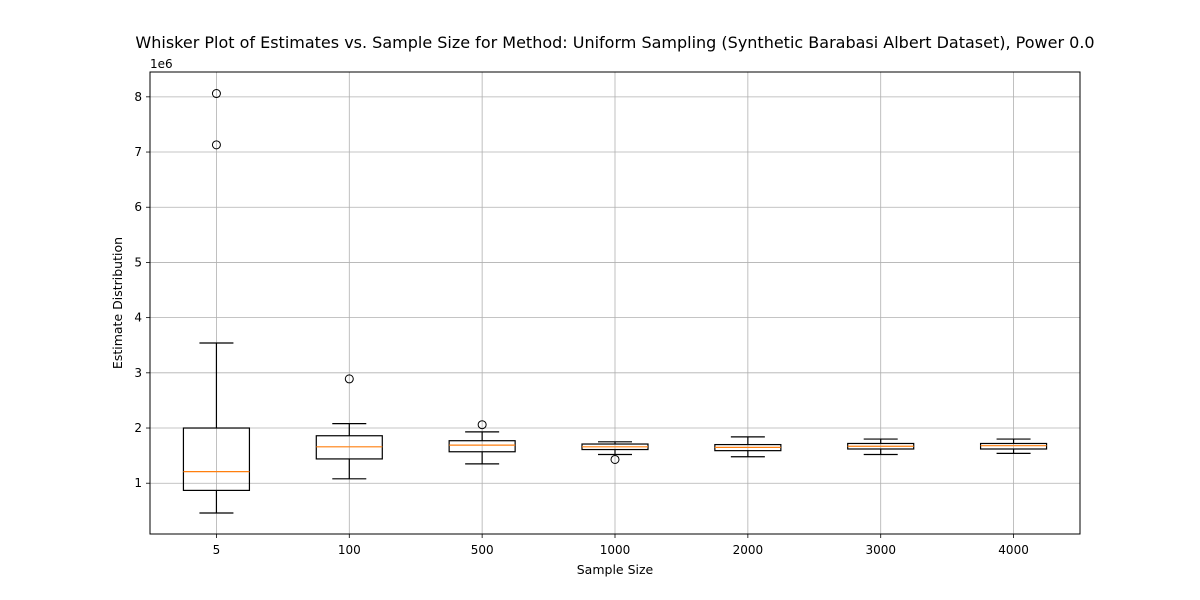 The height and width of the screenshot is (600, 1200). Describe the element at coordinates (615, 569) in the screenshot. I see `x-axis-label: Sample Size` at that location.